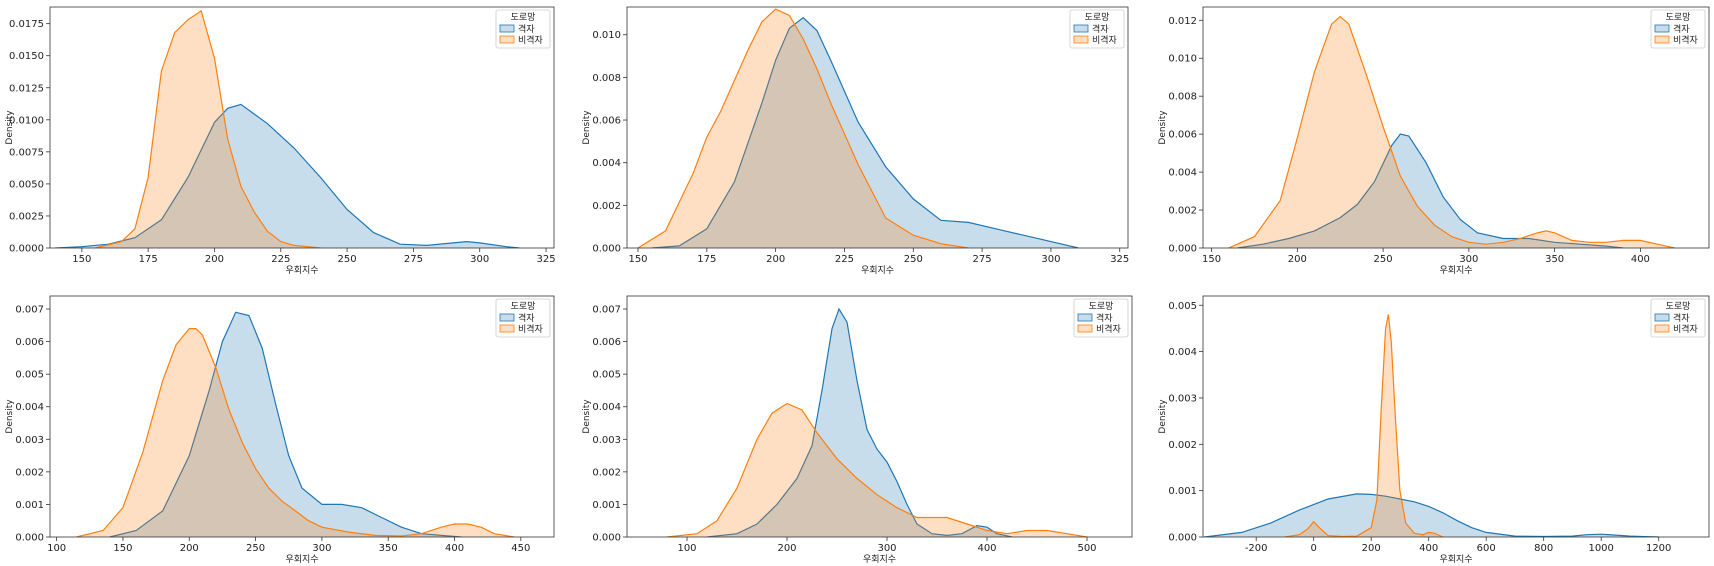 This screenshot has height=566, width=1714. I want to click on y-tick-label: 0.010, so click(1182, 59).